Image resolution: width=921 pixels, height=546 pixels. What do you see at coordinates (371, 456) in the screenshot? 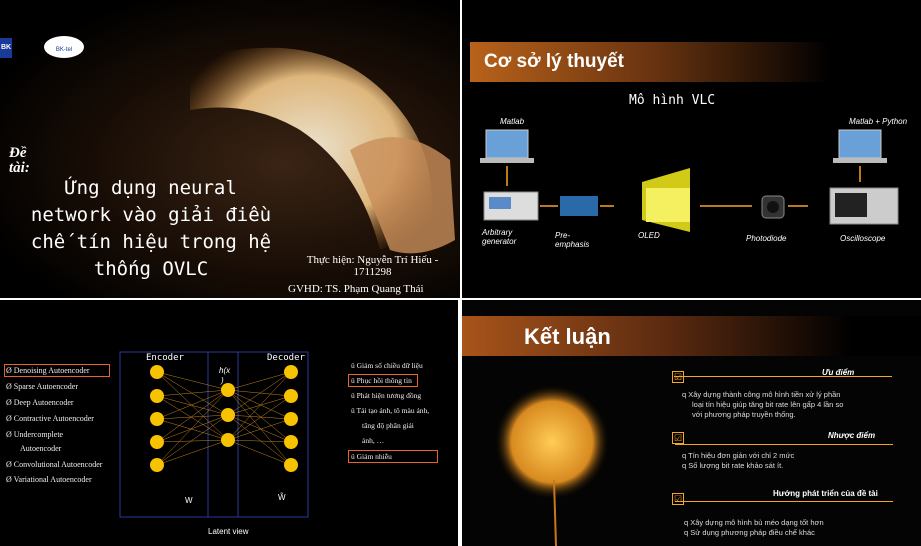
I see `use-item: ü Giảm nhiễu` at bounding box center [371, 456].